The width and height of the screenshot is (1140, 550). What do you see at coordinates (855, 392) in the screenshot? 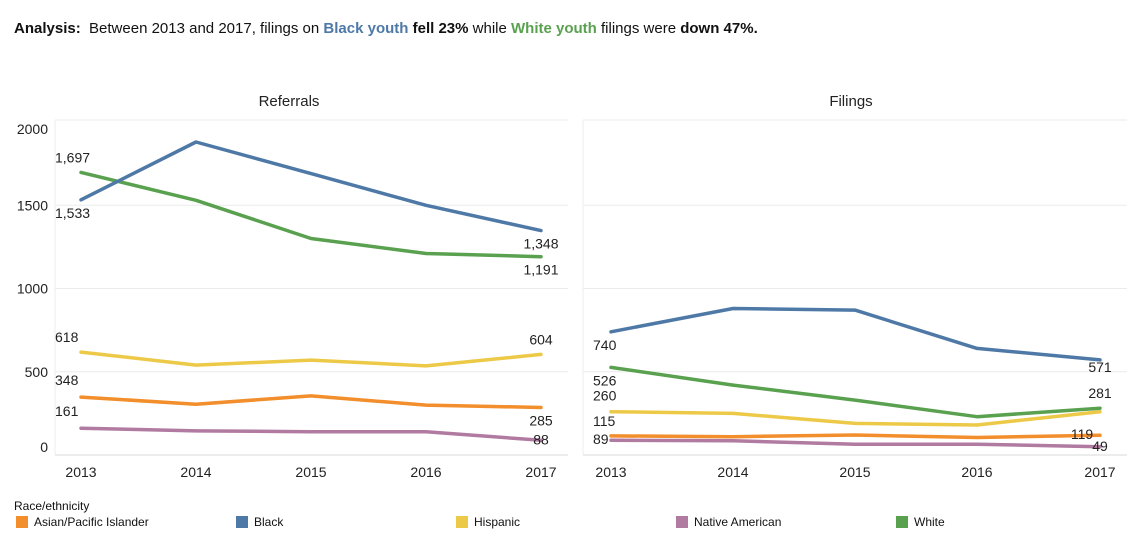
I see `filings-line-white` at bounding box center [855, 392].